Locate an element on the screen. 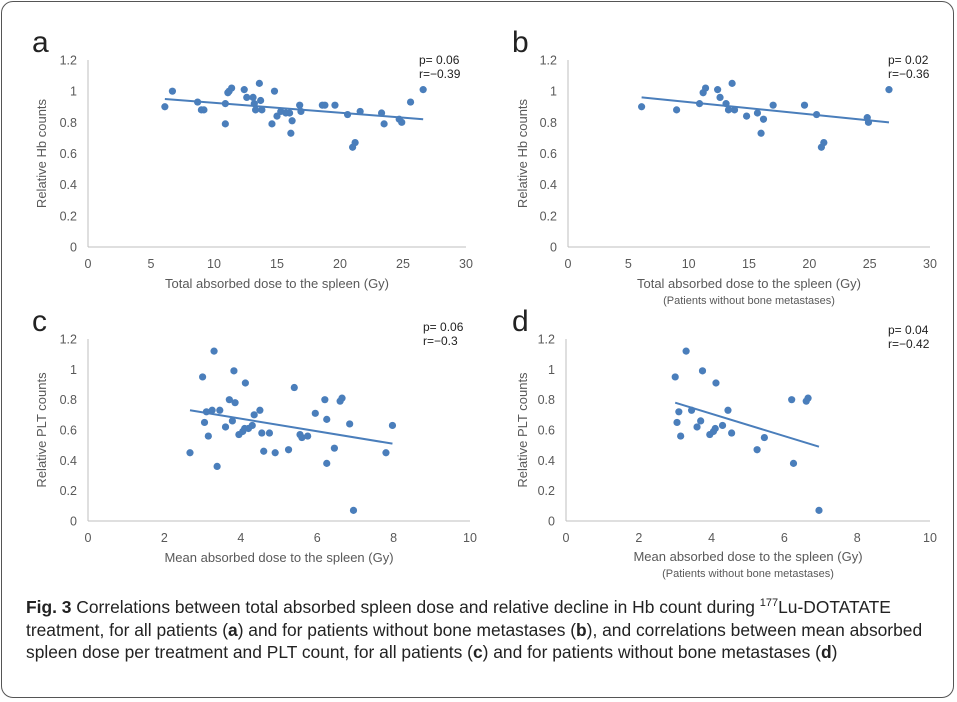  x-tick-label: 6 is located at coordinates (784, 538).